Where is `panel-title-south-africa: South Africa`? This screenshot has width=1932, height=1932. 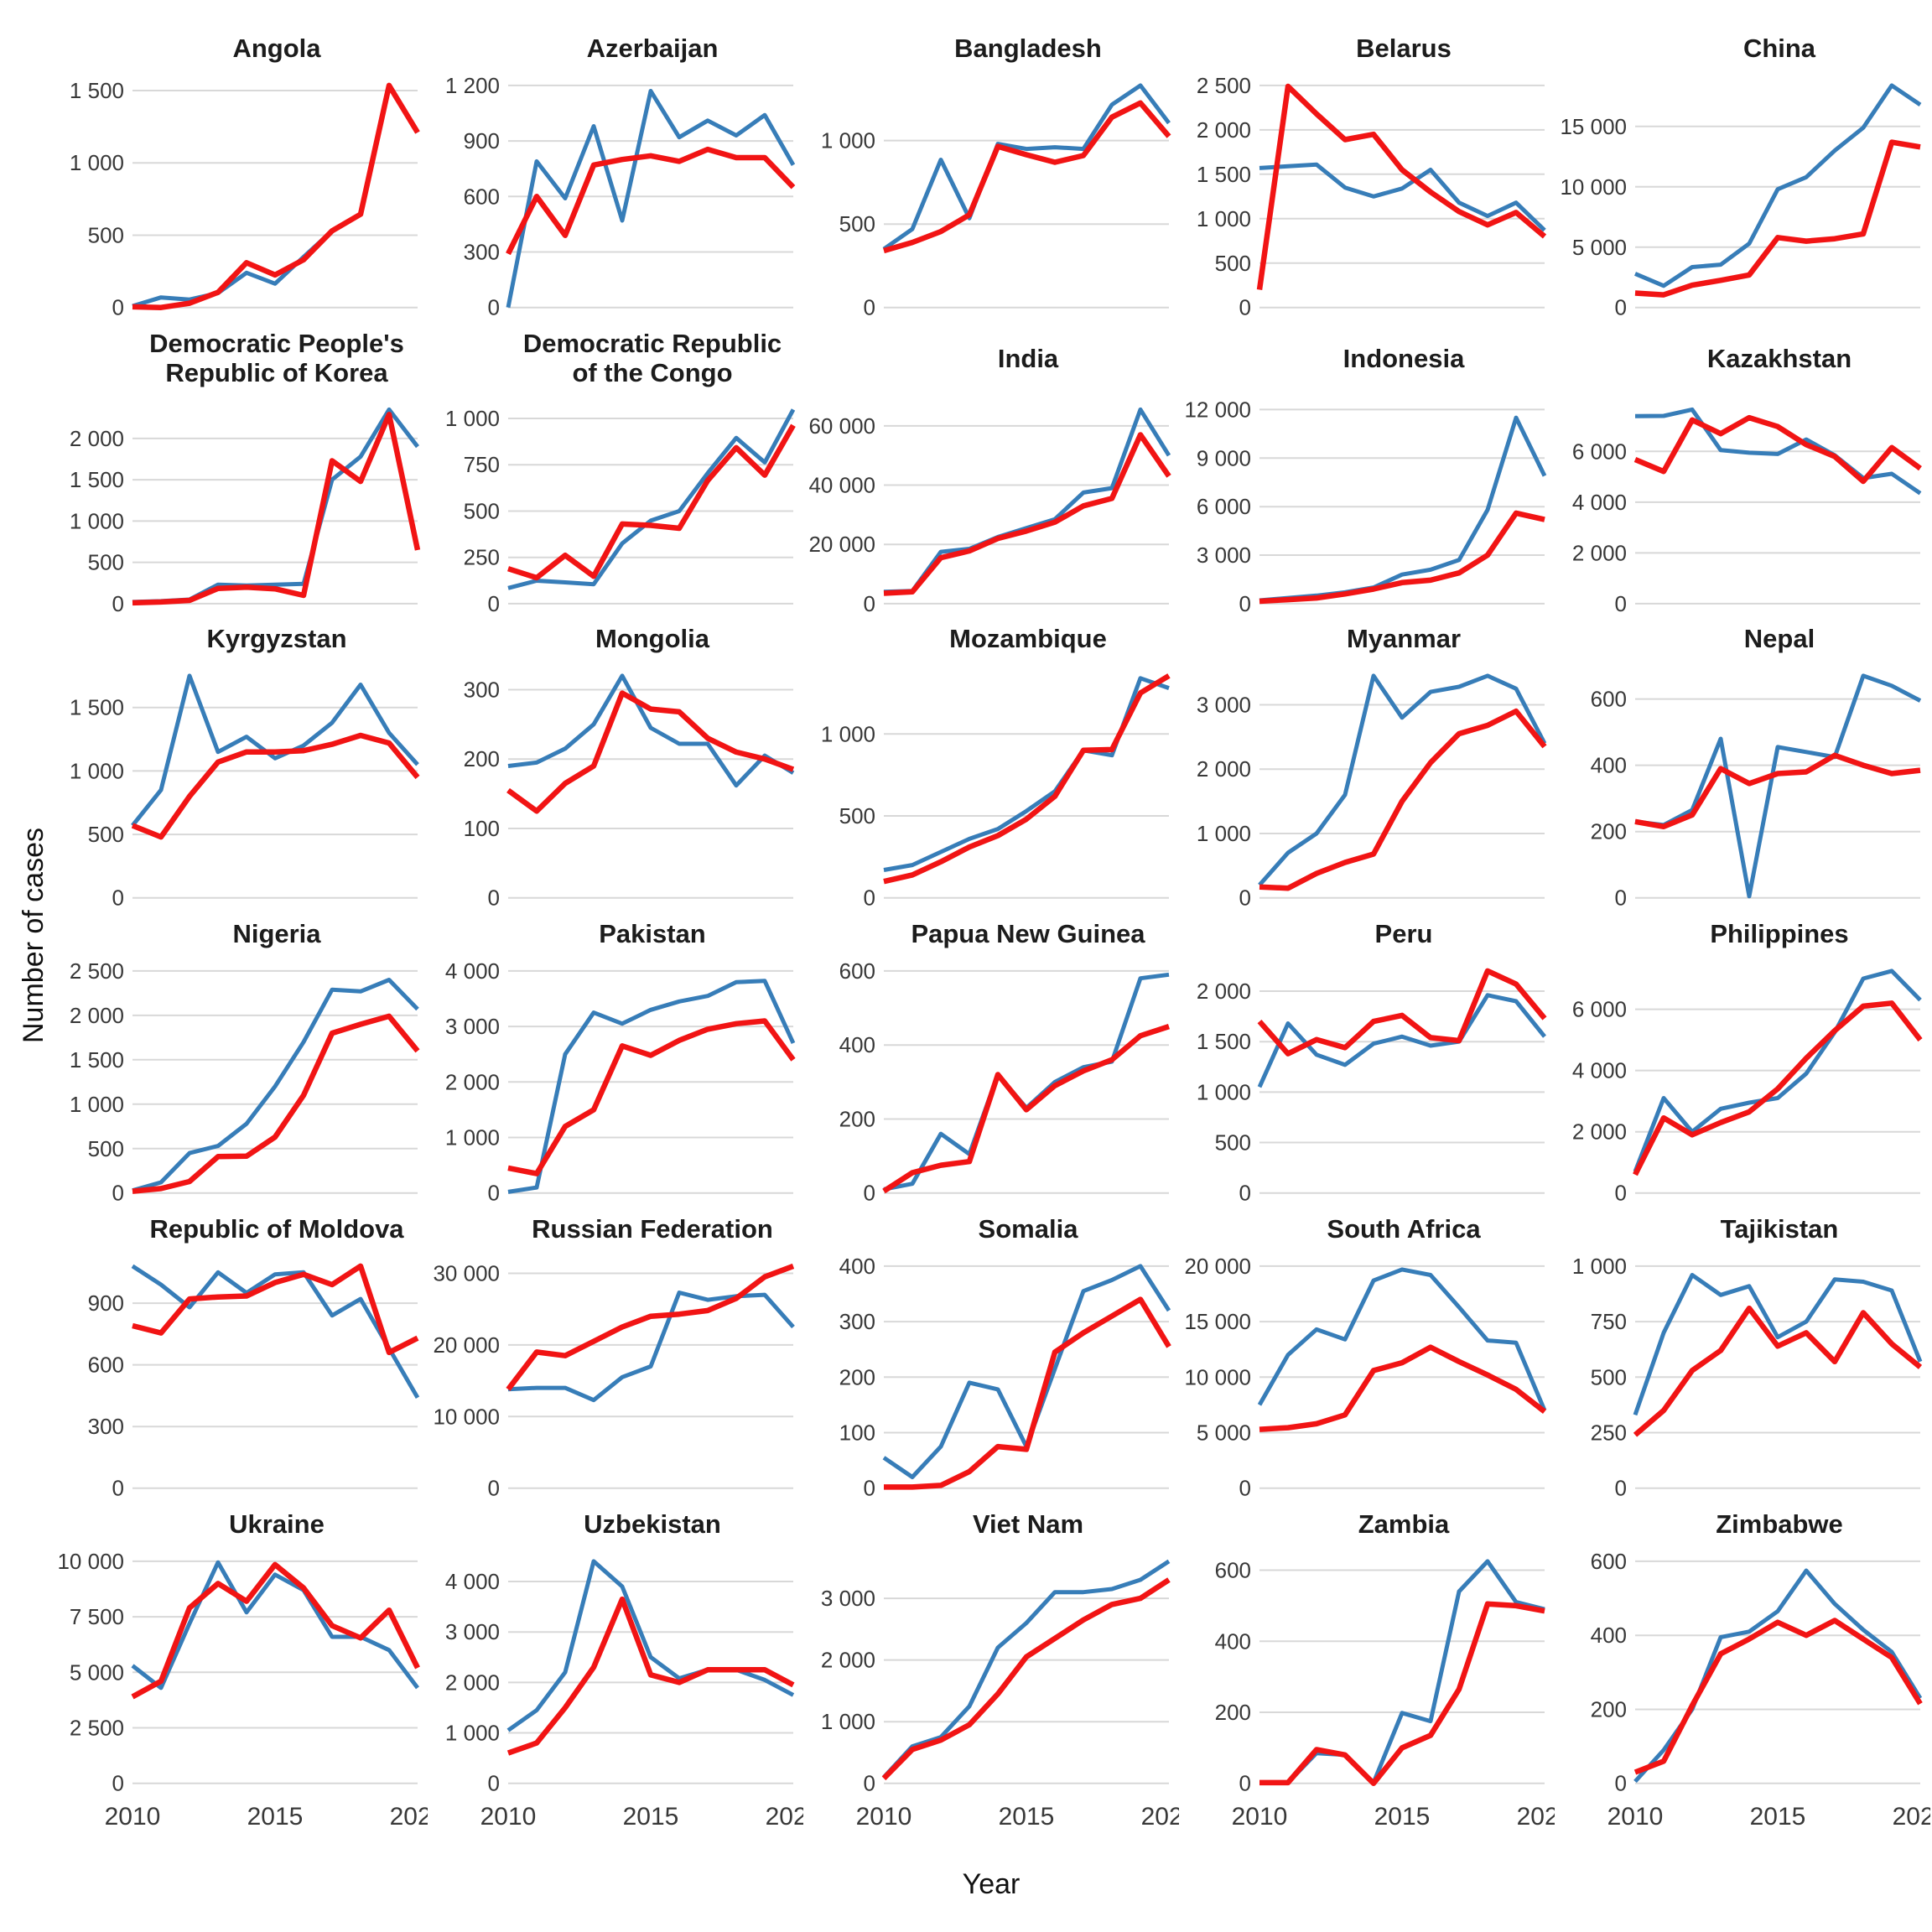 panel-title-south-africa: South Africa is located at coordinates (1404, 1228).